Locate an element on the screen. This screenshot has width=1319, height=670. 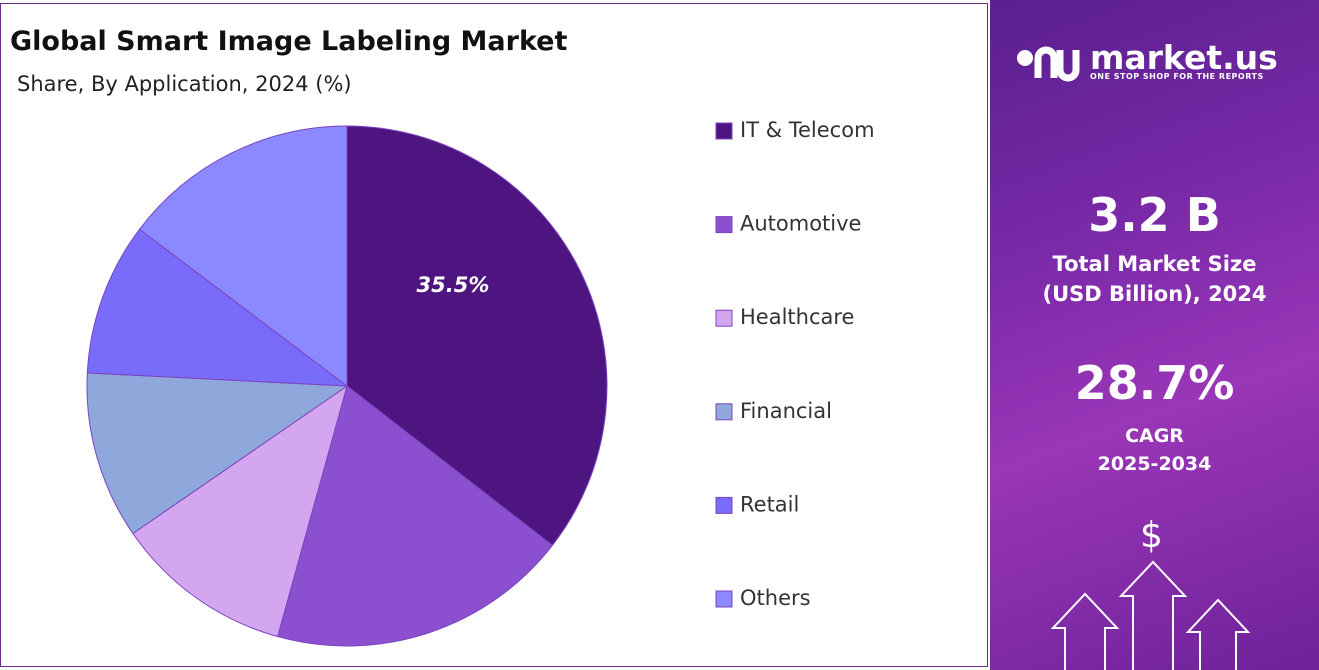
cagr-label: CAGR is located at coordinates (1154, 436).